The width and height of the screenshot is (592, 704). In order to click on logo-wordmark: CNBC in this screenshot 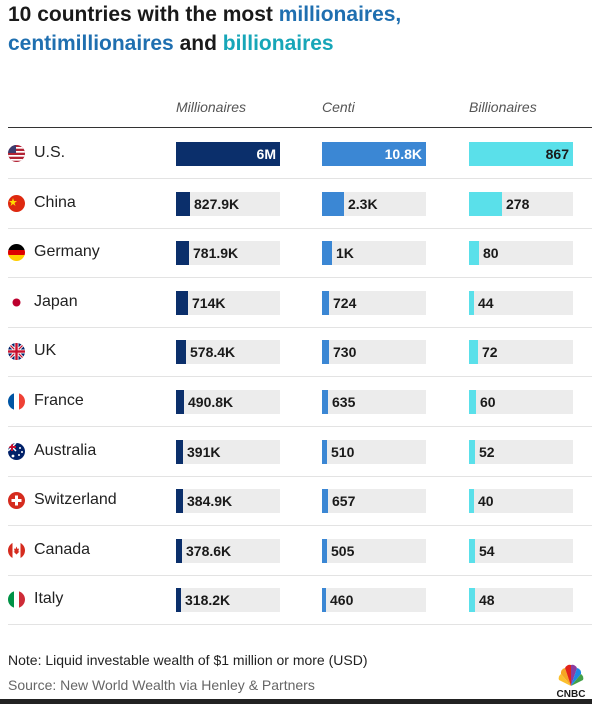, I will do `click(571, 694)`.